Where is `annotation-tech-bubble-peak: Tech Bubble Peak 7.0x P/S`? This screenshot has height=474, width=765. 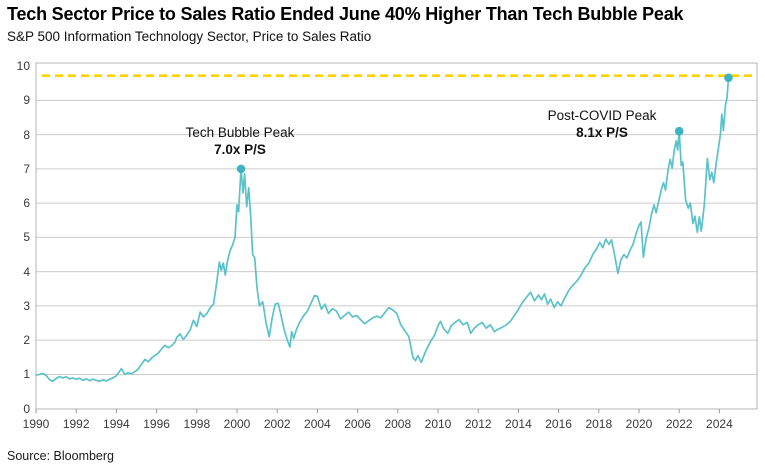
annotation-tech-bubble-peak: Tech Bubble Peak 7.0x P/S is located at coordinates (240, 141).